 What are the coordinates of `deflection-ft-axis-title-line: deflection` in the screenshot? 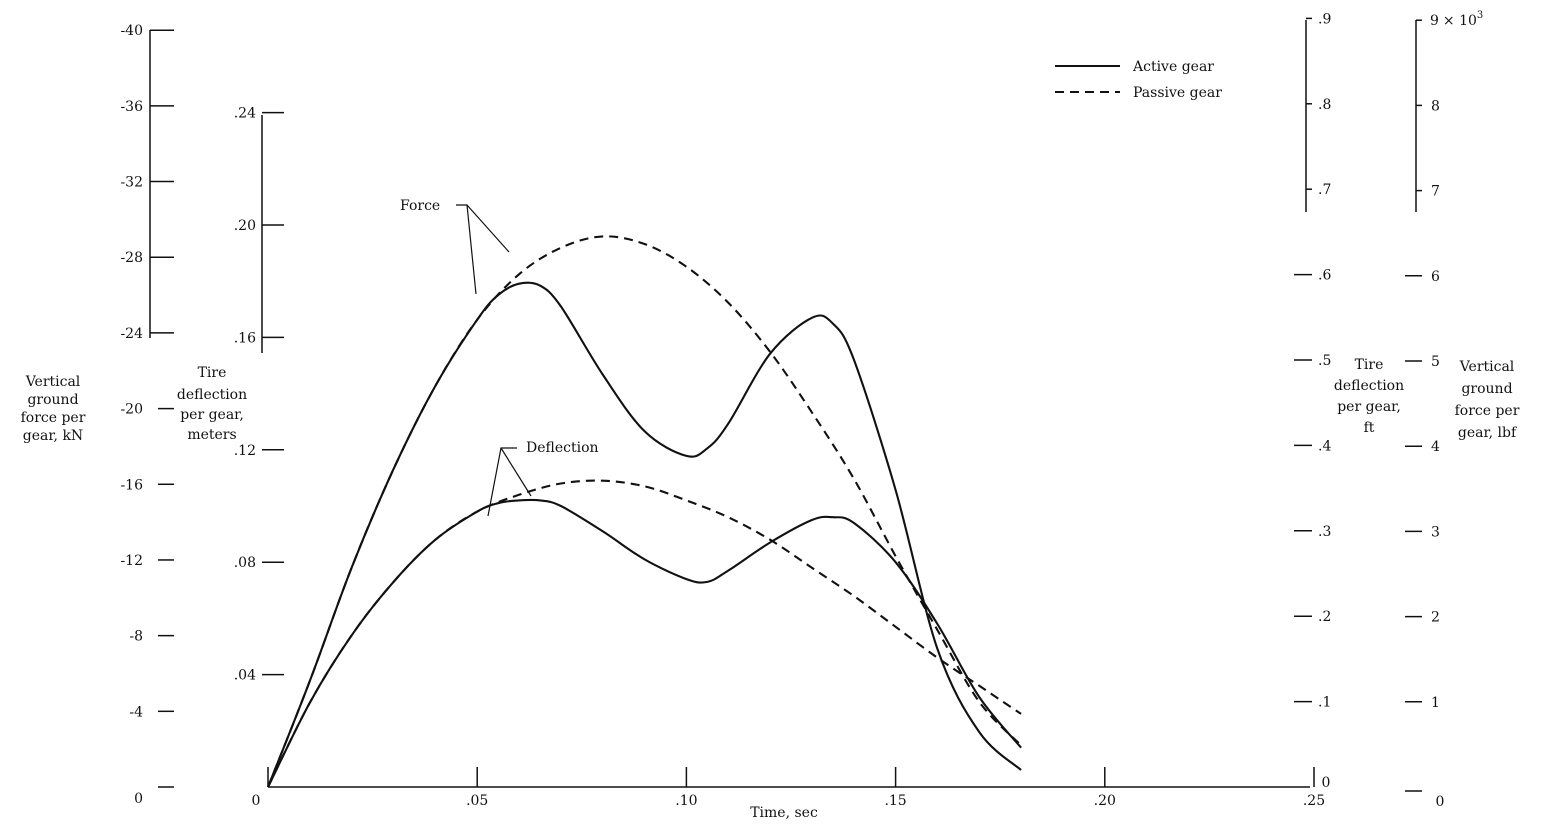 It's located at (1369, 386).